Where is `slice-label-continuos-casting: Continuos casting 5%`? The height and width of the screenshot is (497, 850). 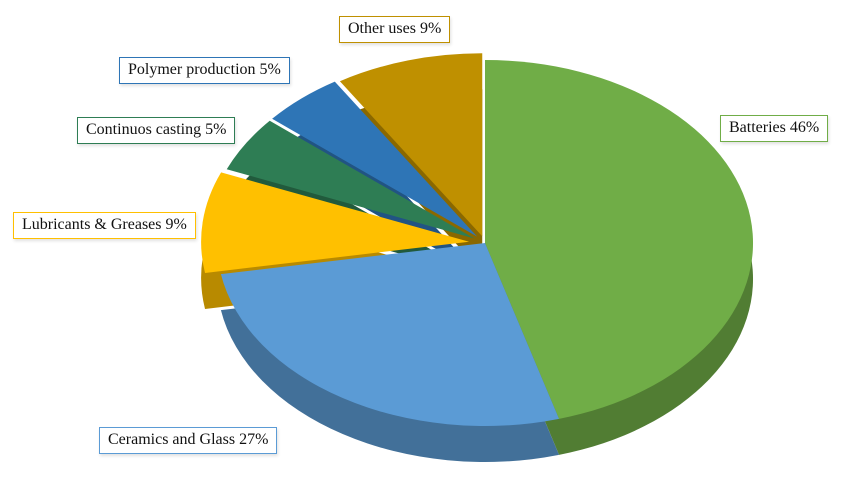 slice-label-continuos-casting: Continuos casting 5% is located at coordinates (156, 130).